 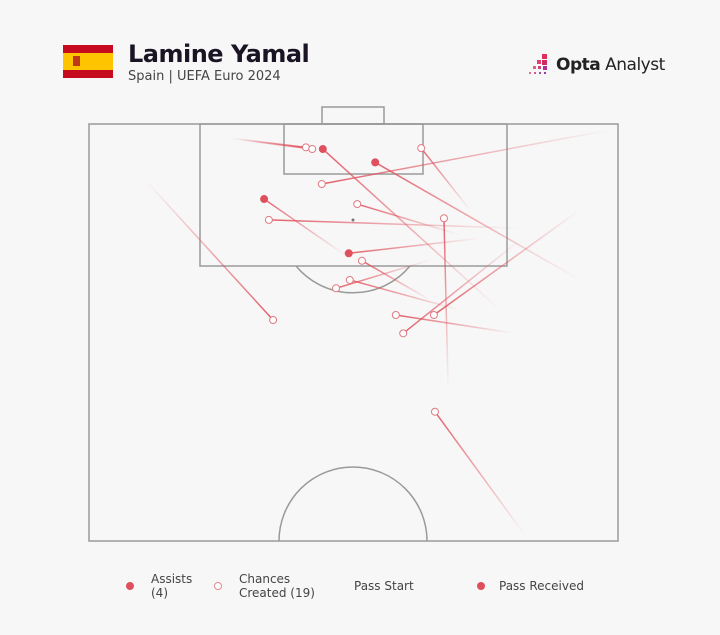 I want to click on penalty-box, so click(x=353, y=195).